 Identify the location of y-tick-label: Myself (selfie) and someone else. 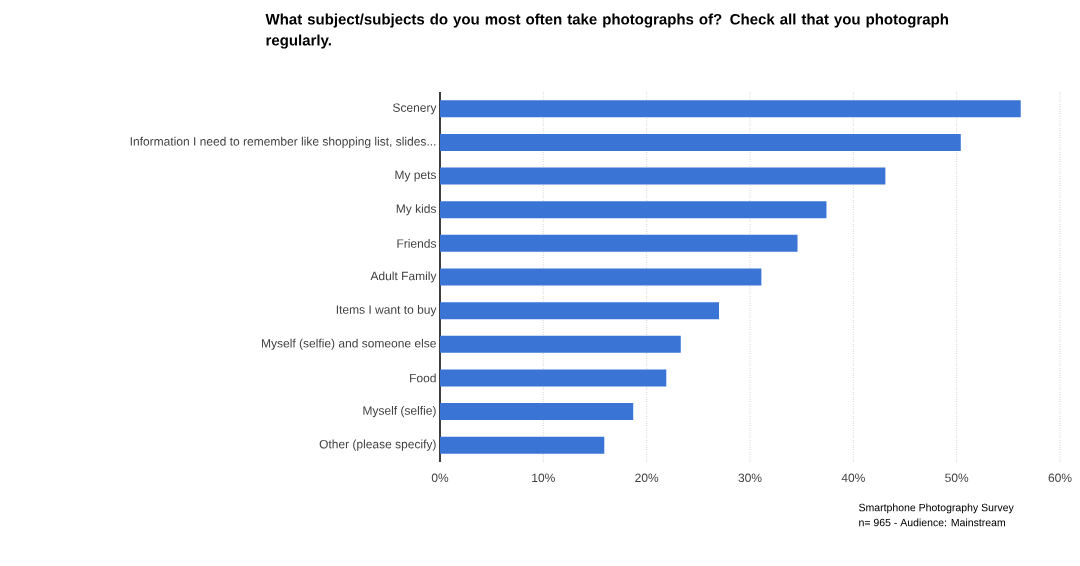
(349, 344).